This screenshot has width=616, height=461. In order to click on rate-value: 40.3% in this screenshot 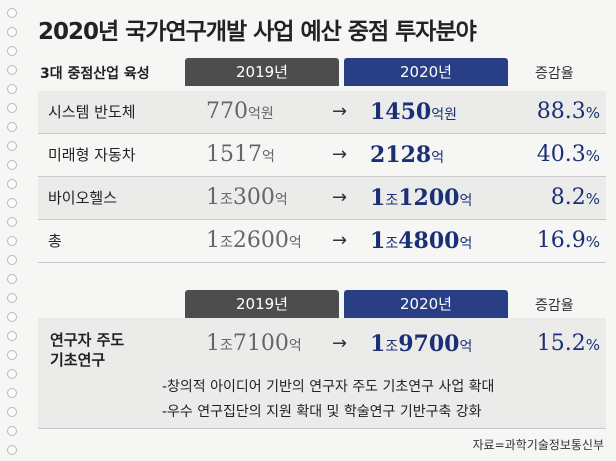, I will do `click(568, 154)`.